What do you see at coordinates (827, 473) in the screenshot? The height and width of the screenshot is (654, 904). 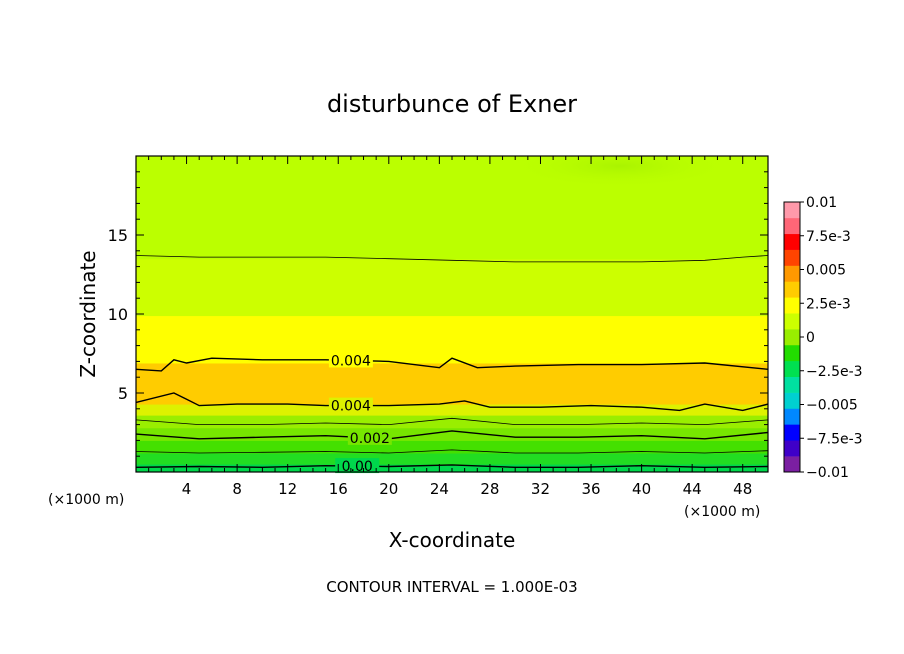 I see `colorbar-label-8: −0.01` at bounding box center [827, 473].